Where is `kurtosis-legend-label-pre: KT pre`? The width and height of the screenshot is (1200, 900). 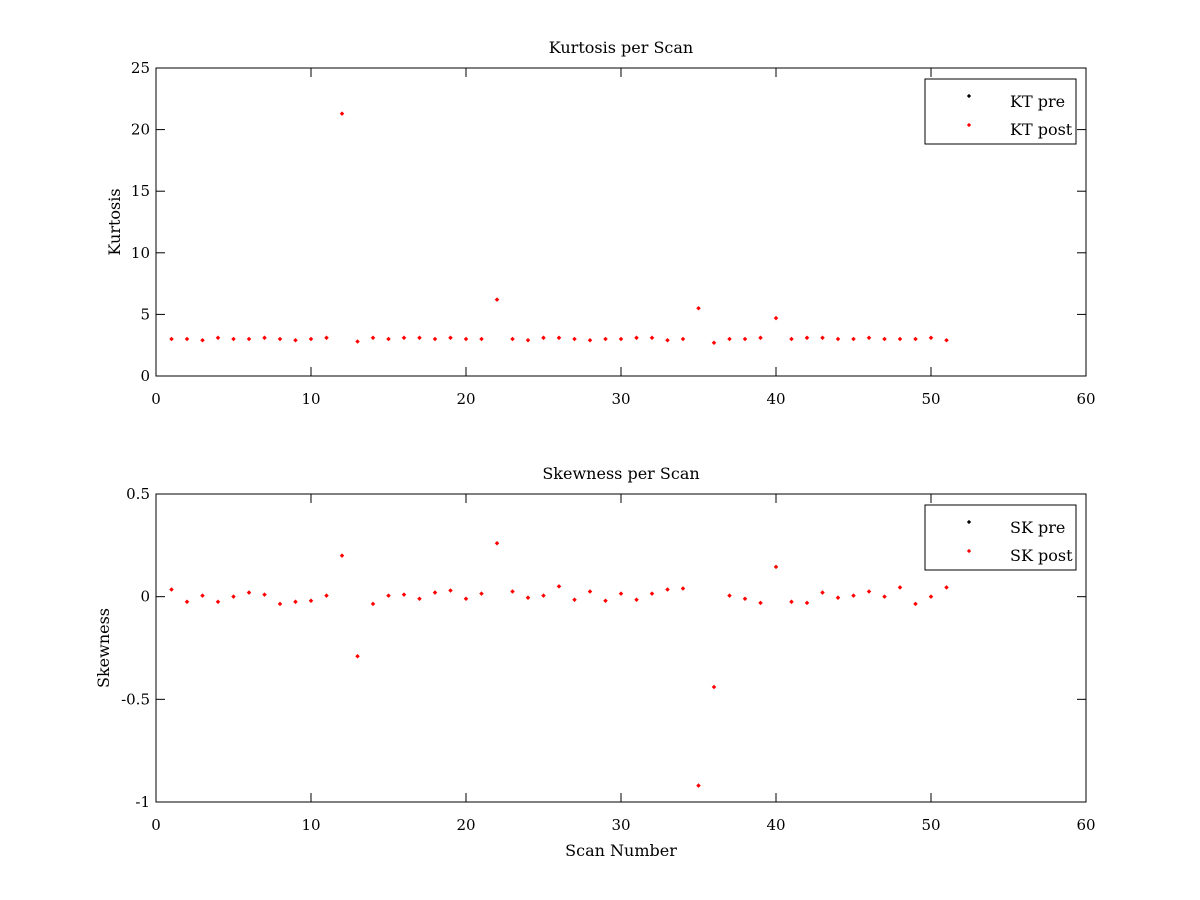 kurtosis-legend-label-pre: KT pre is located at coordinates (1037, 101).